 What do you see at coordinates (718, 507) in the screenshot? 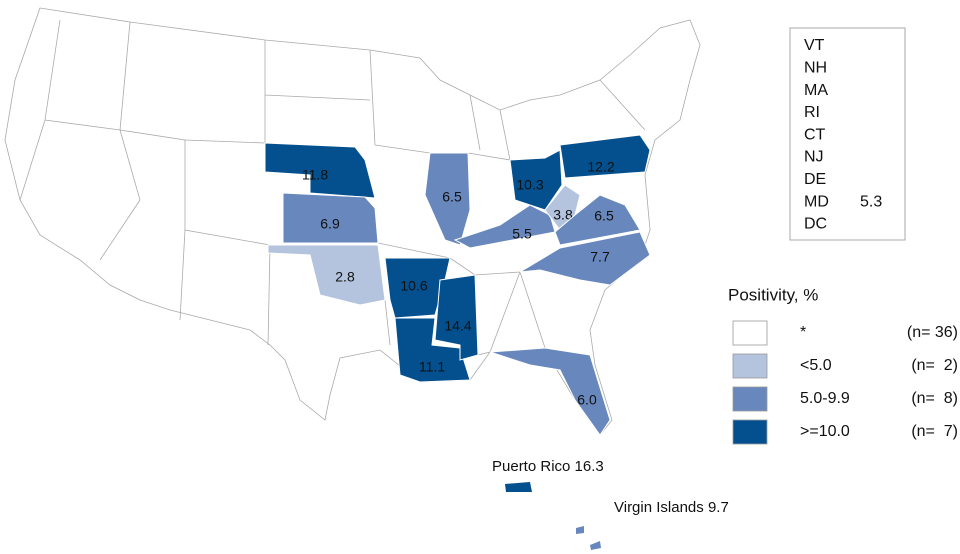
I see `territory-value: 9.7` at bounding box center [718, 507].